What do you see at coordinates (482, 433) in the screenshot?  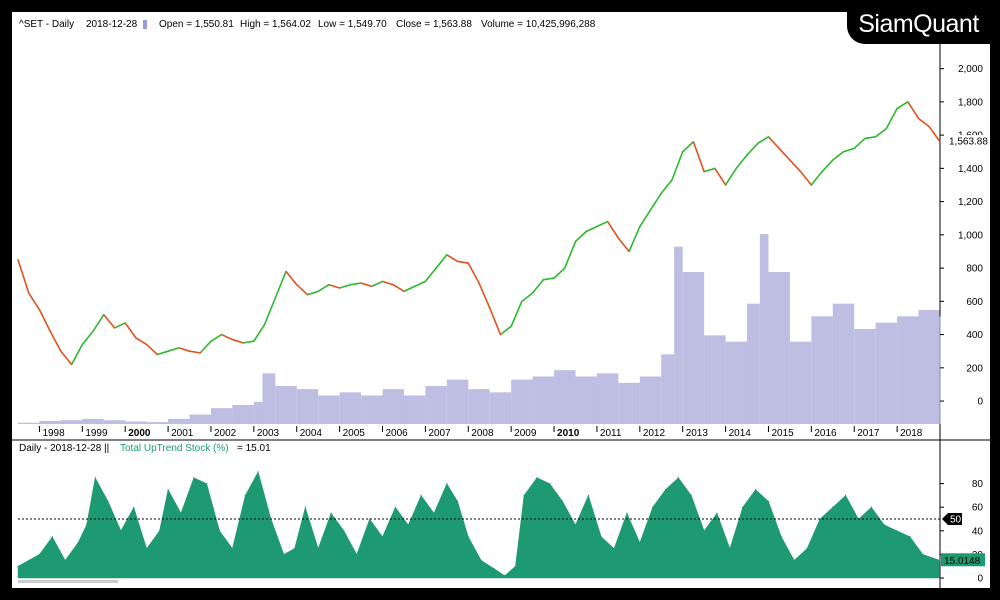 I see `x-tick-label: 2008` at bounding box center [482, 433].